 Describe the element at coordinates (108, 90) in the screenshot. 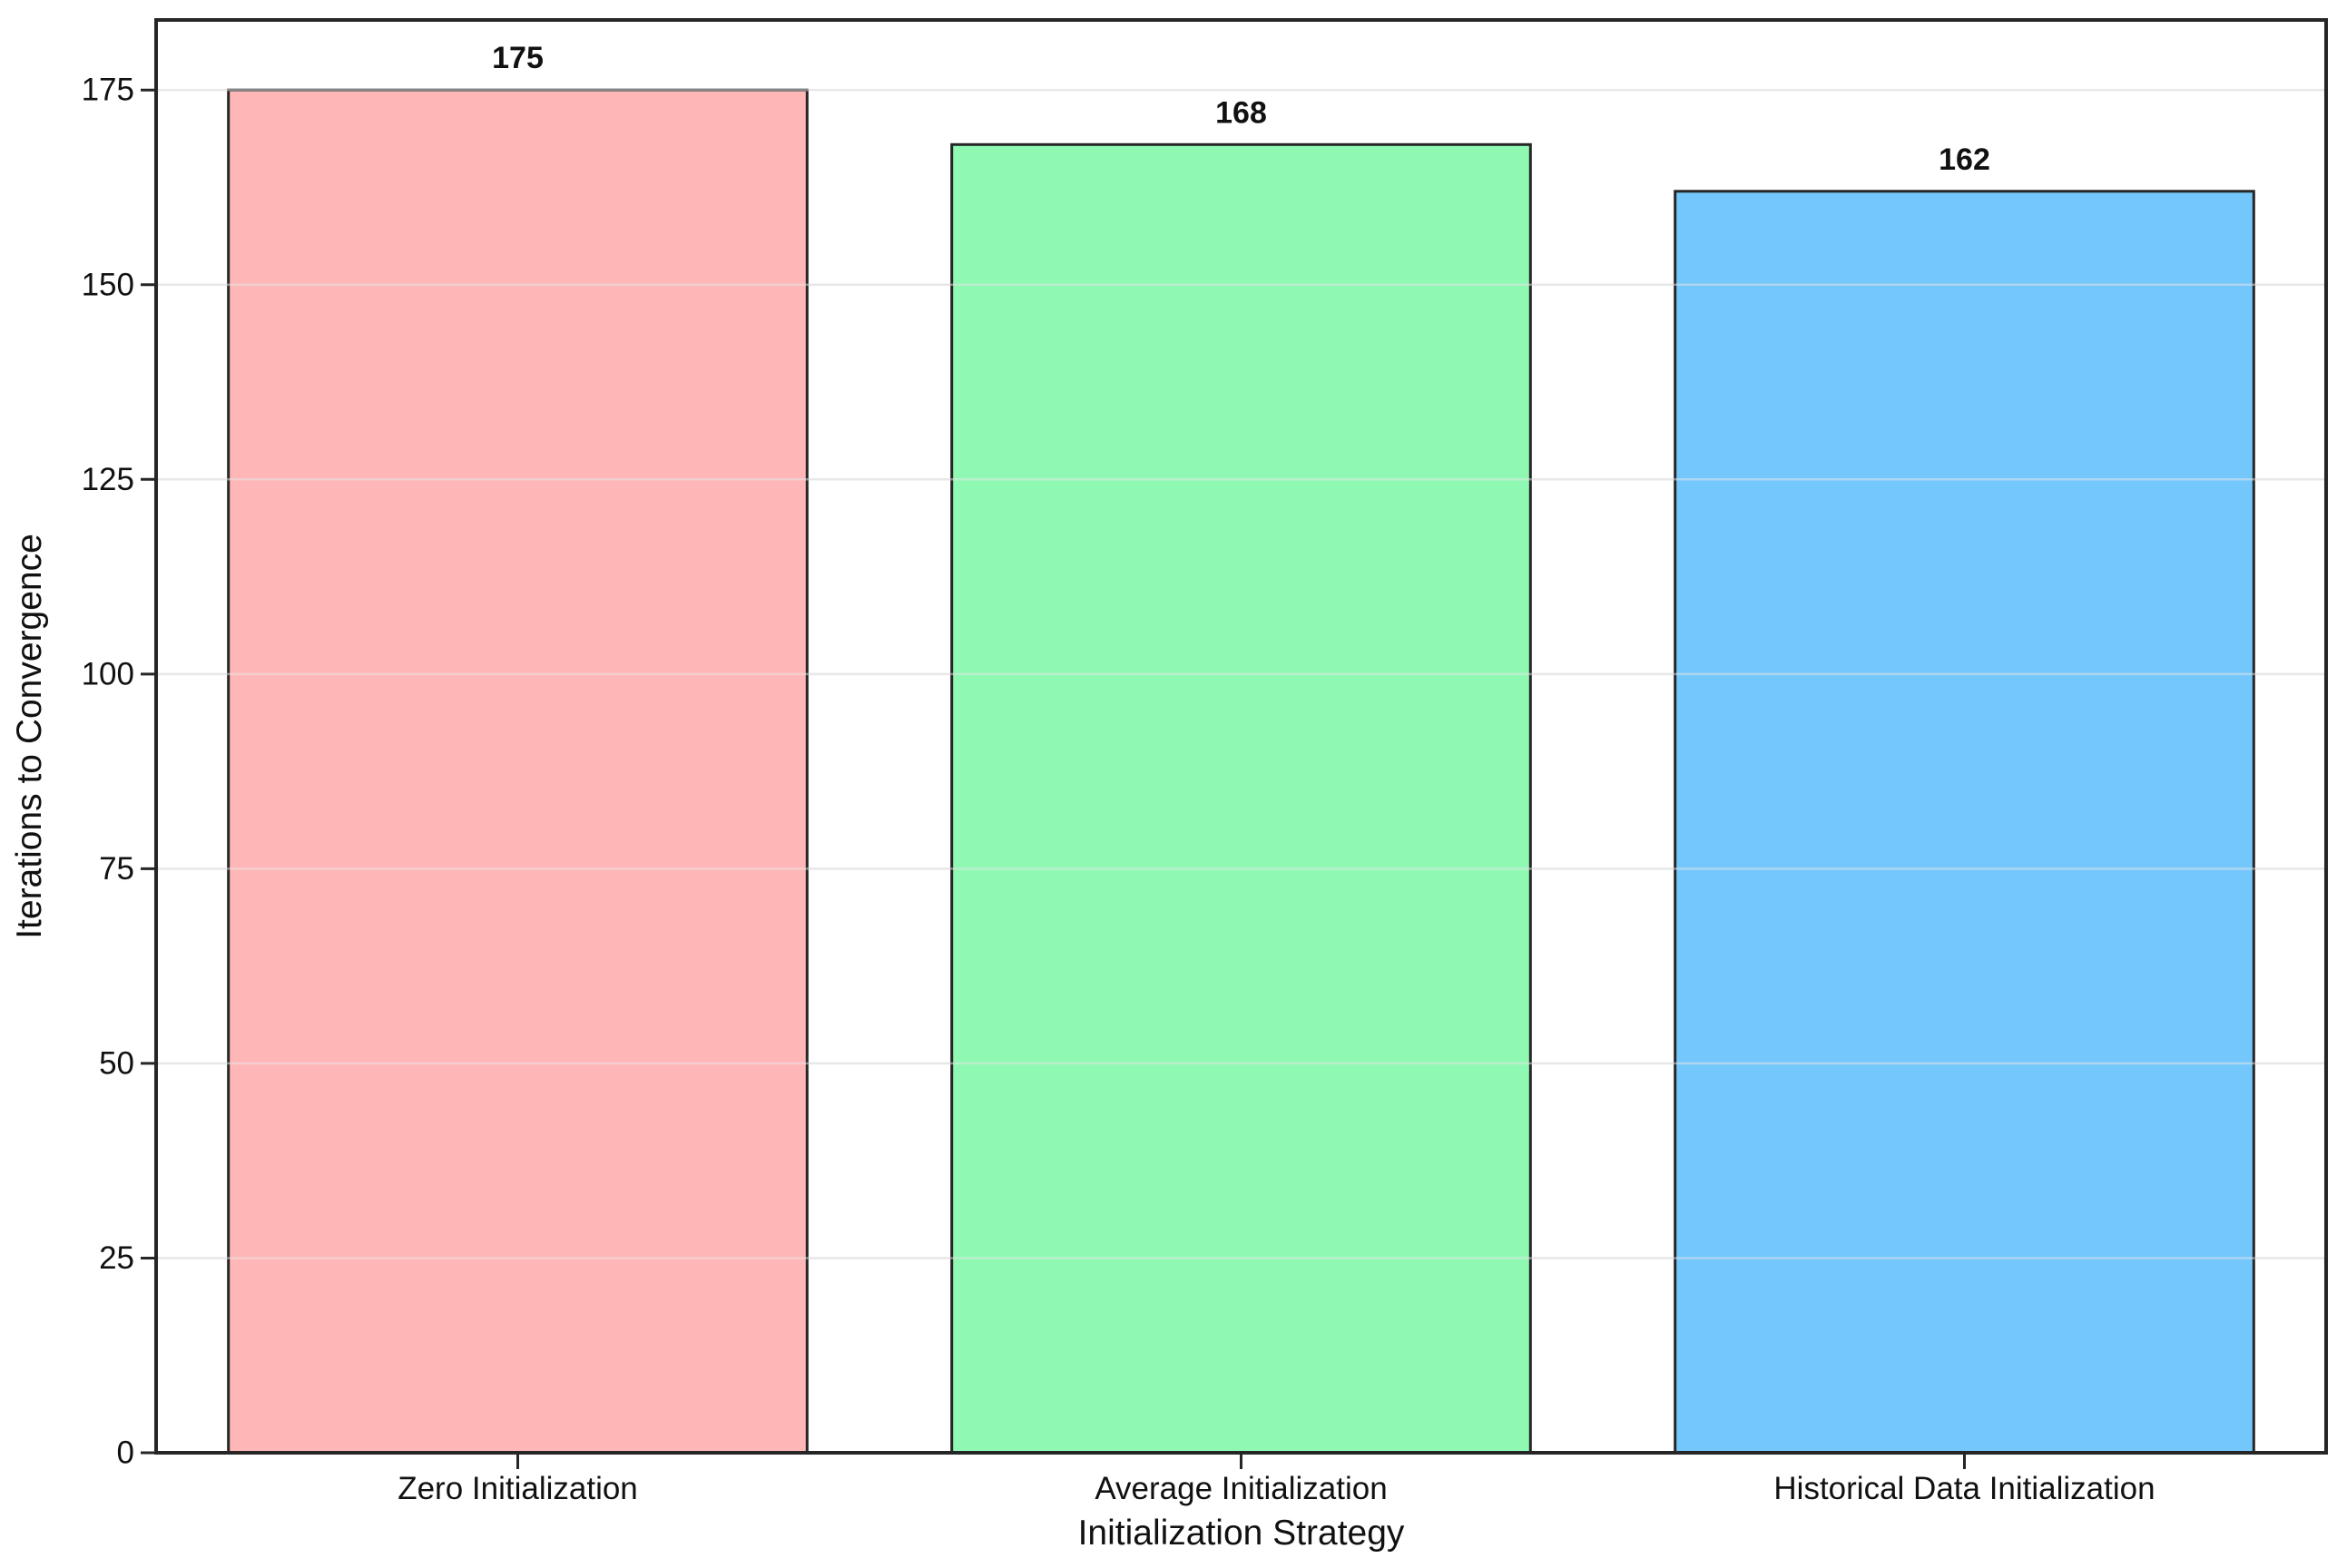

I see `y-tick-label: 175` at that location.